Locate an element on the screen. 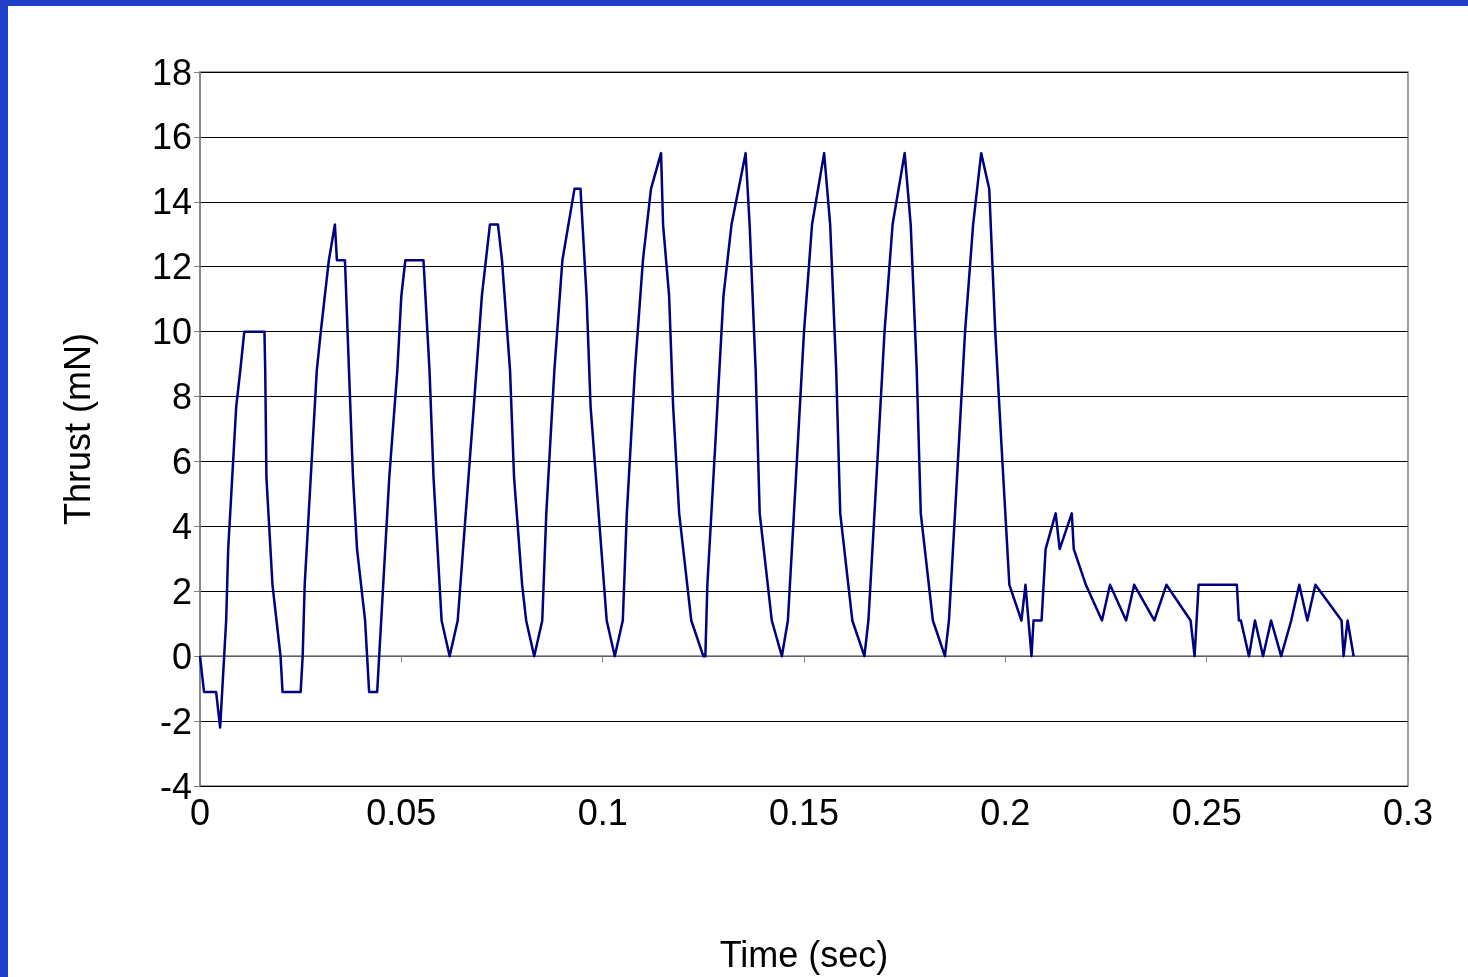  y-tick-label: 8 is located at coordinates (181, 397).